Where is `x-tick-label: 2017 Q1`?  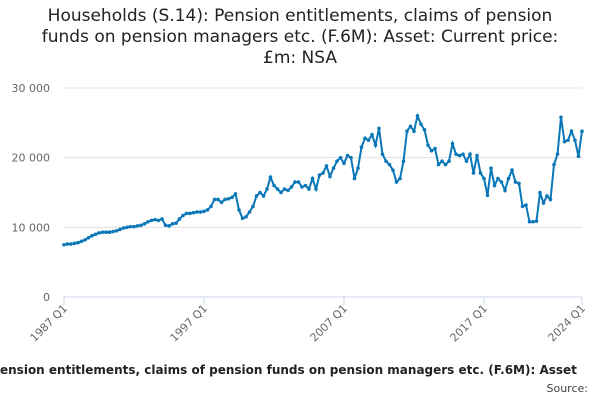
x-tick-label: 2017 Q1 is located at coordinates (469, 323).